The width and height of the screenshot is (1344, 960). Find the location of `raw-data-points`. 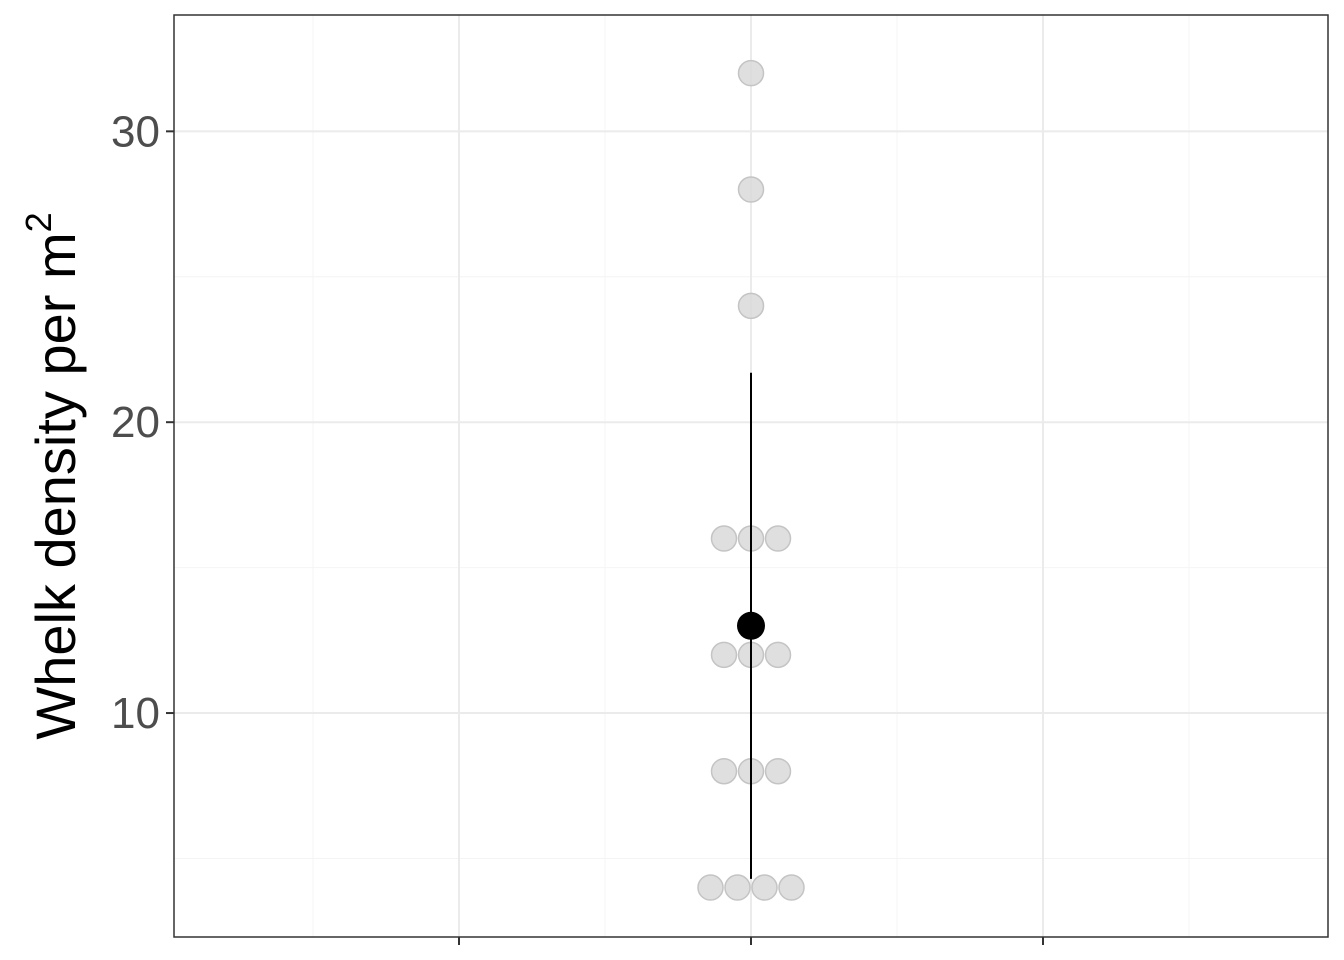

raw-data-points is located at coordinates (751, 480).